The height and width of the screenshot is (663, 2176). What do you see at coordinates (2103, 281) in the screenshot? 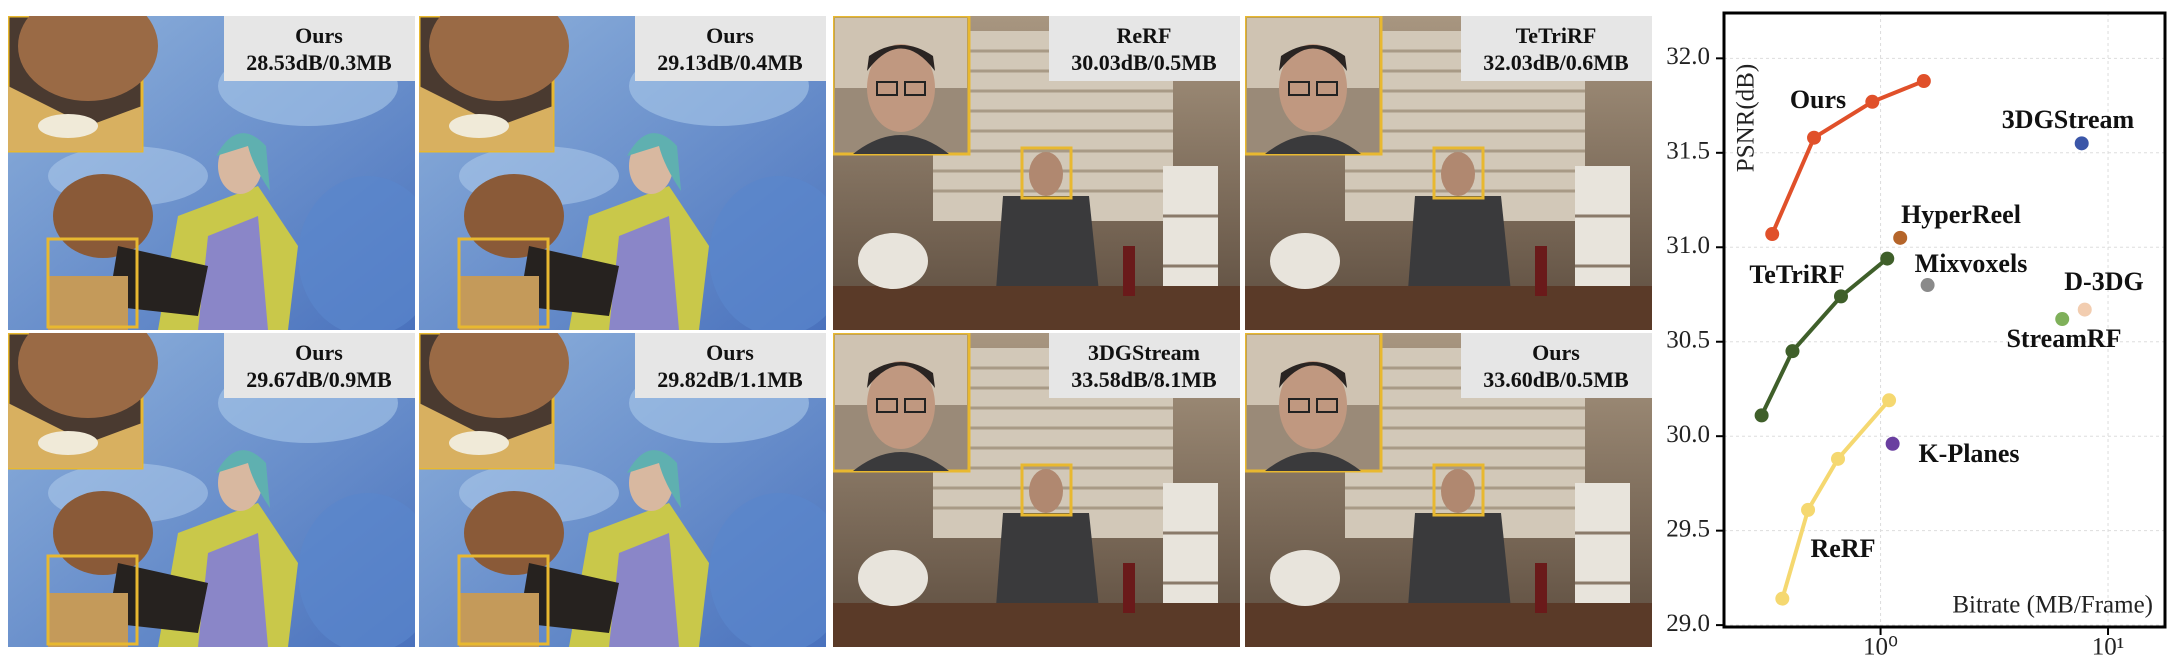
I see `series-label: D-3DG` at bounding box center [2103, 281].